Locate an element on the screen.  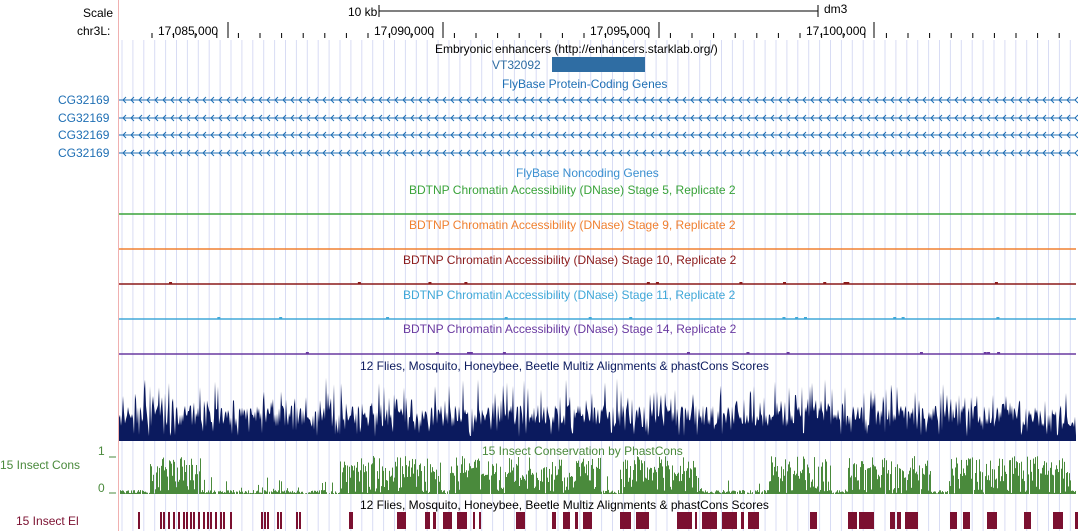
track-title-flybase-protein: FlyBase Protein-Coding Genes is located at coordinates (585, 84).